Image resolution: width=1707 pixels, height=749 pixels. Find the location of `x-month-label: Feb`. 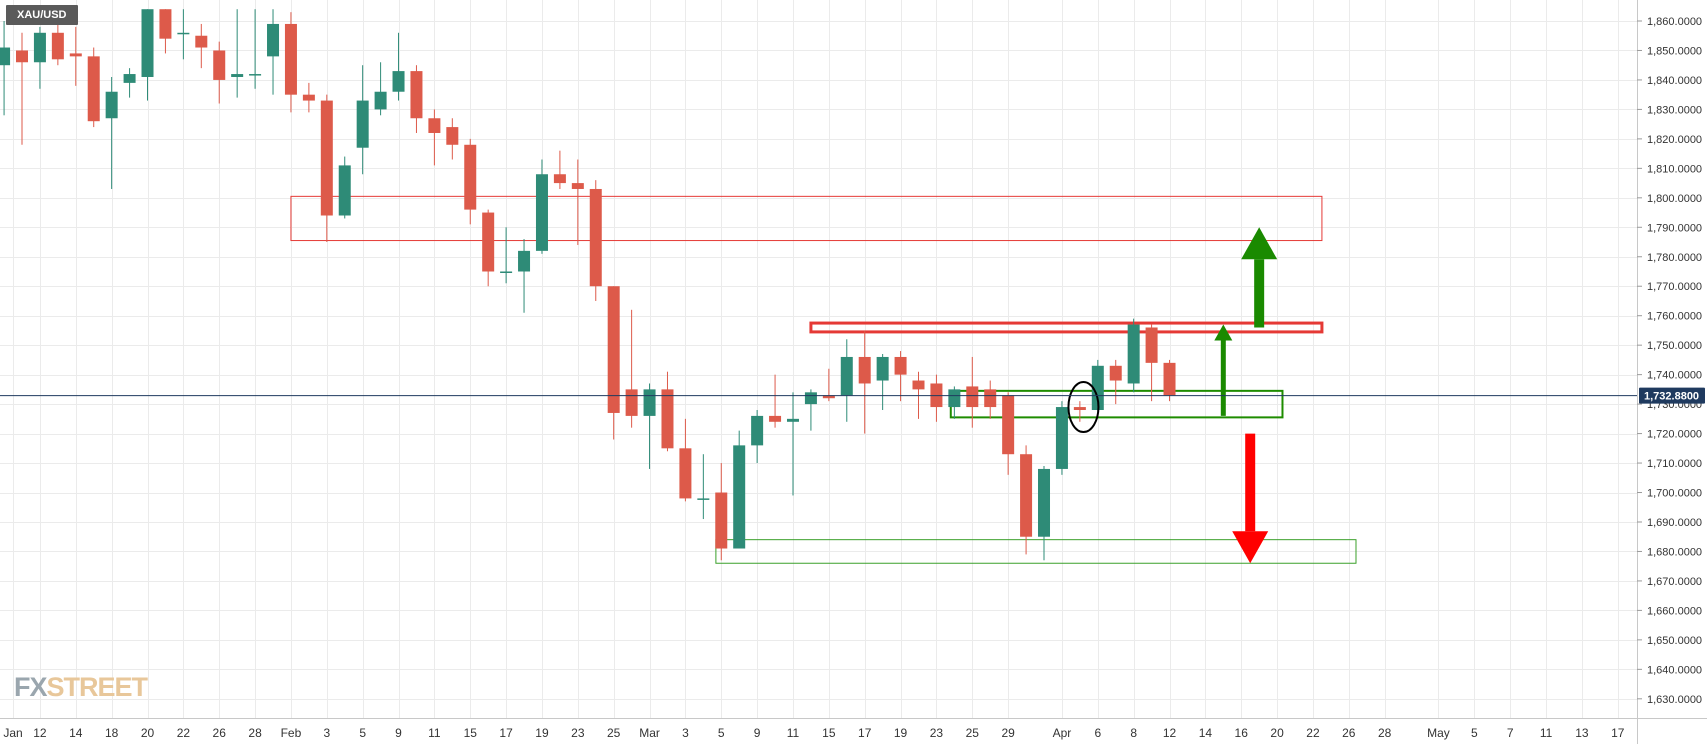

x-month-label: Feb is located at coordinates (291, 733).